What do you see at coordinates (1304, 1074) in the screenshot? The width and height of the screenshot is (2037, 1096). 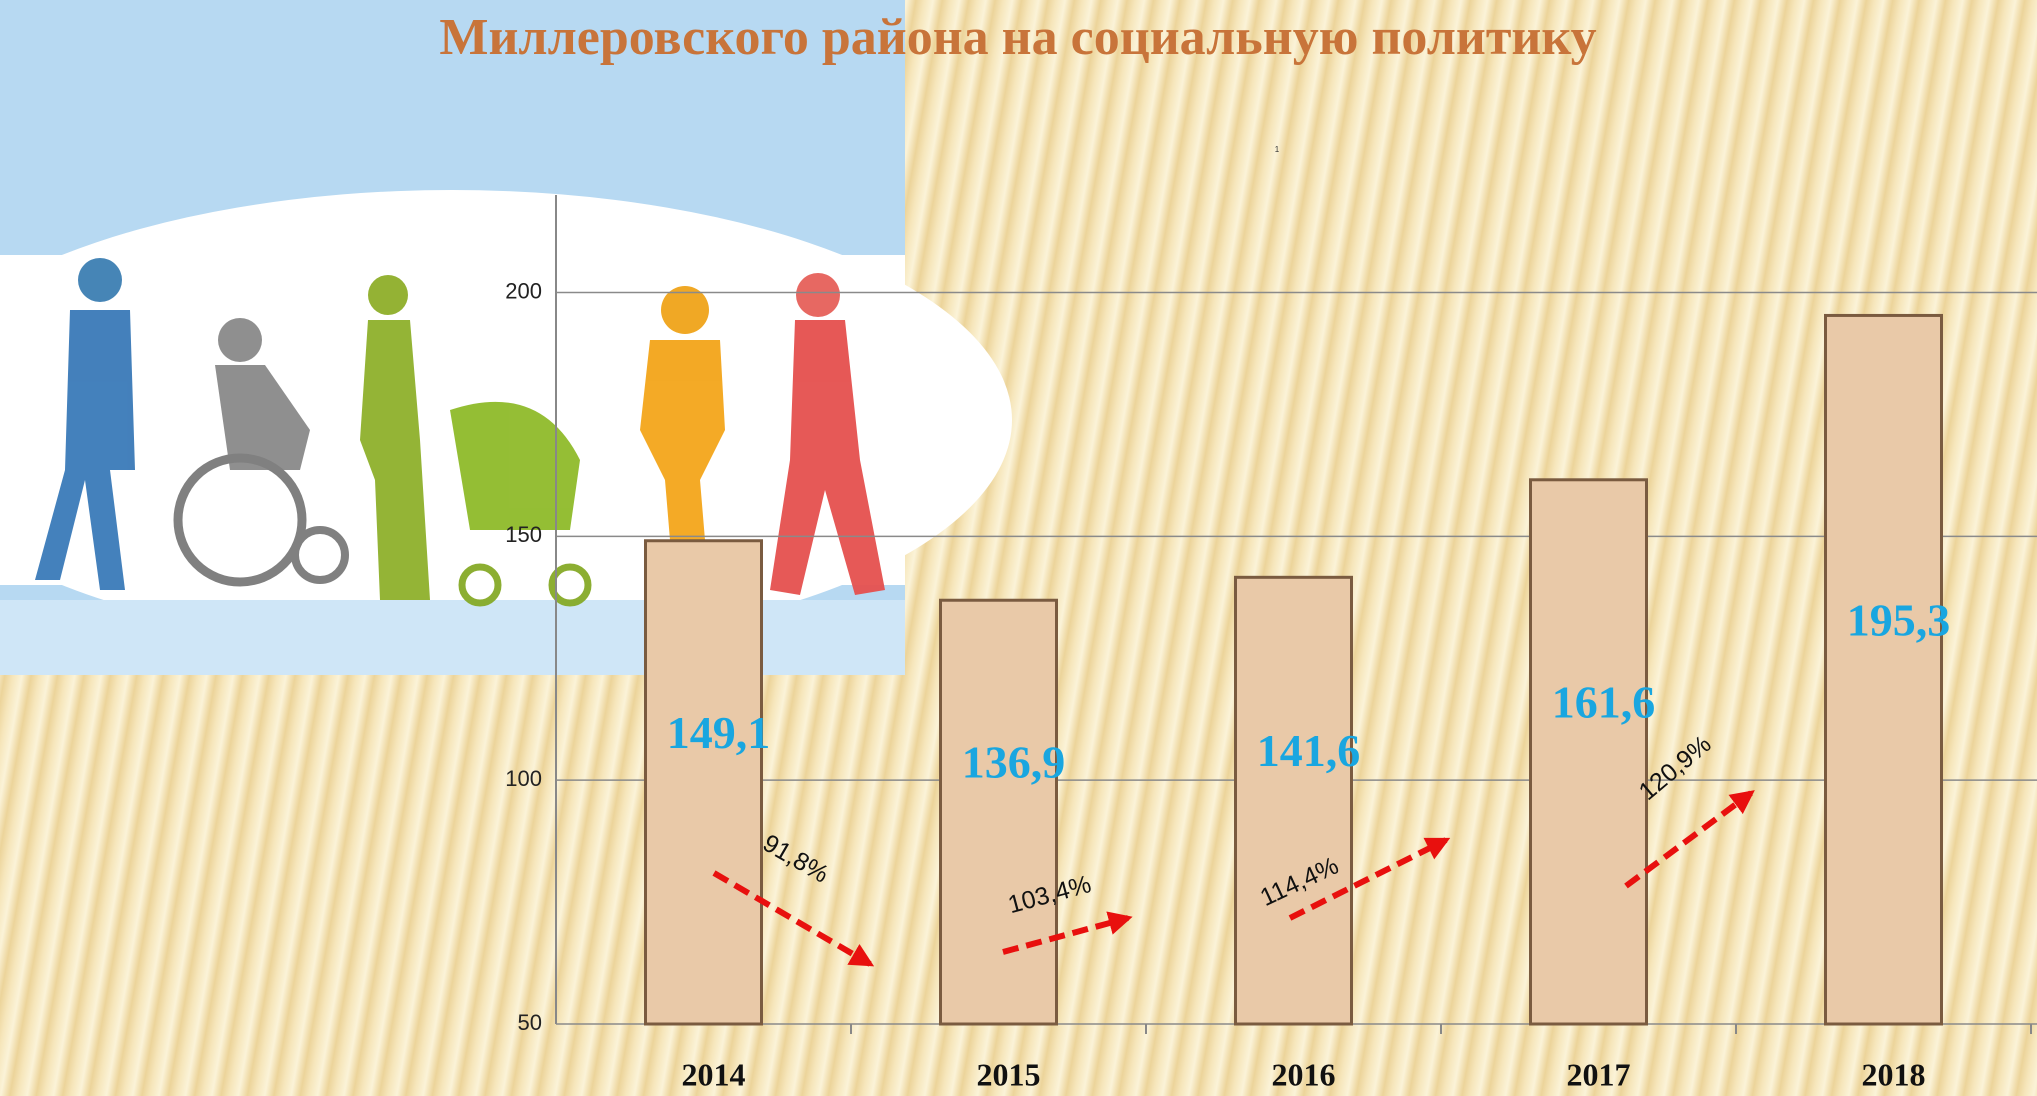 I see `x-tick-label: 2016` at bounding box center [1304, 1074].